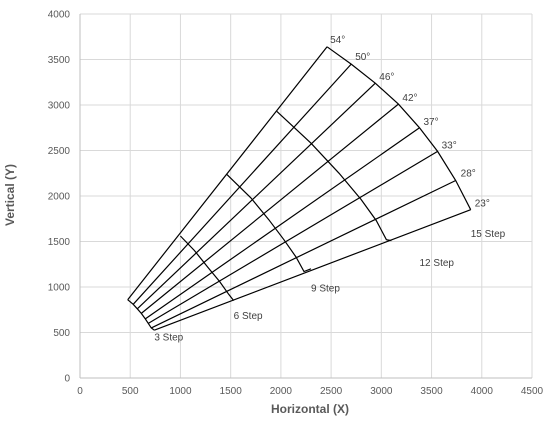 The width and height of the screenshot is (543, 421). I want to click on step-label: 12 Step, so click(437, 263).